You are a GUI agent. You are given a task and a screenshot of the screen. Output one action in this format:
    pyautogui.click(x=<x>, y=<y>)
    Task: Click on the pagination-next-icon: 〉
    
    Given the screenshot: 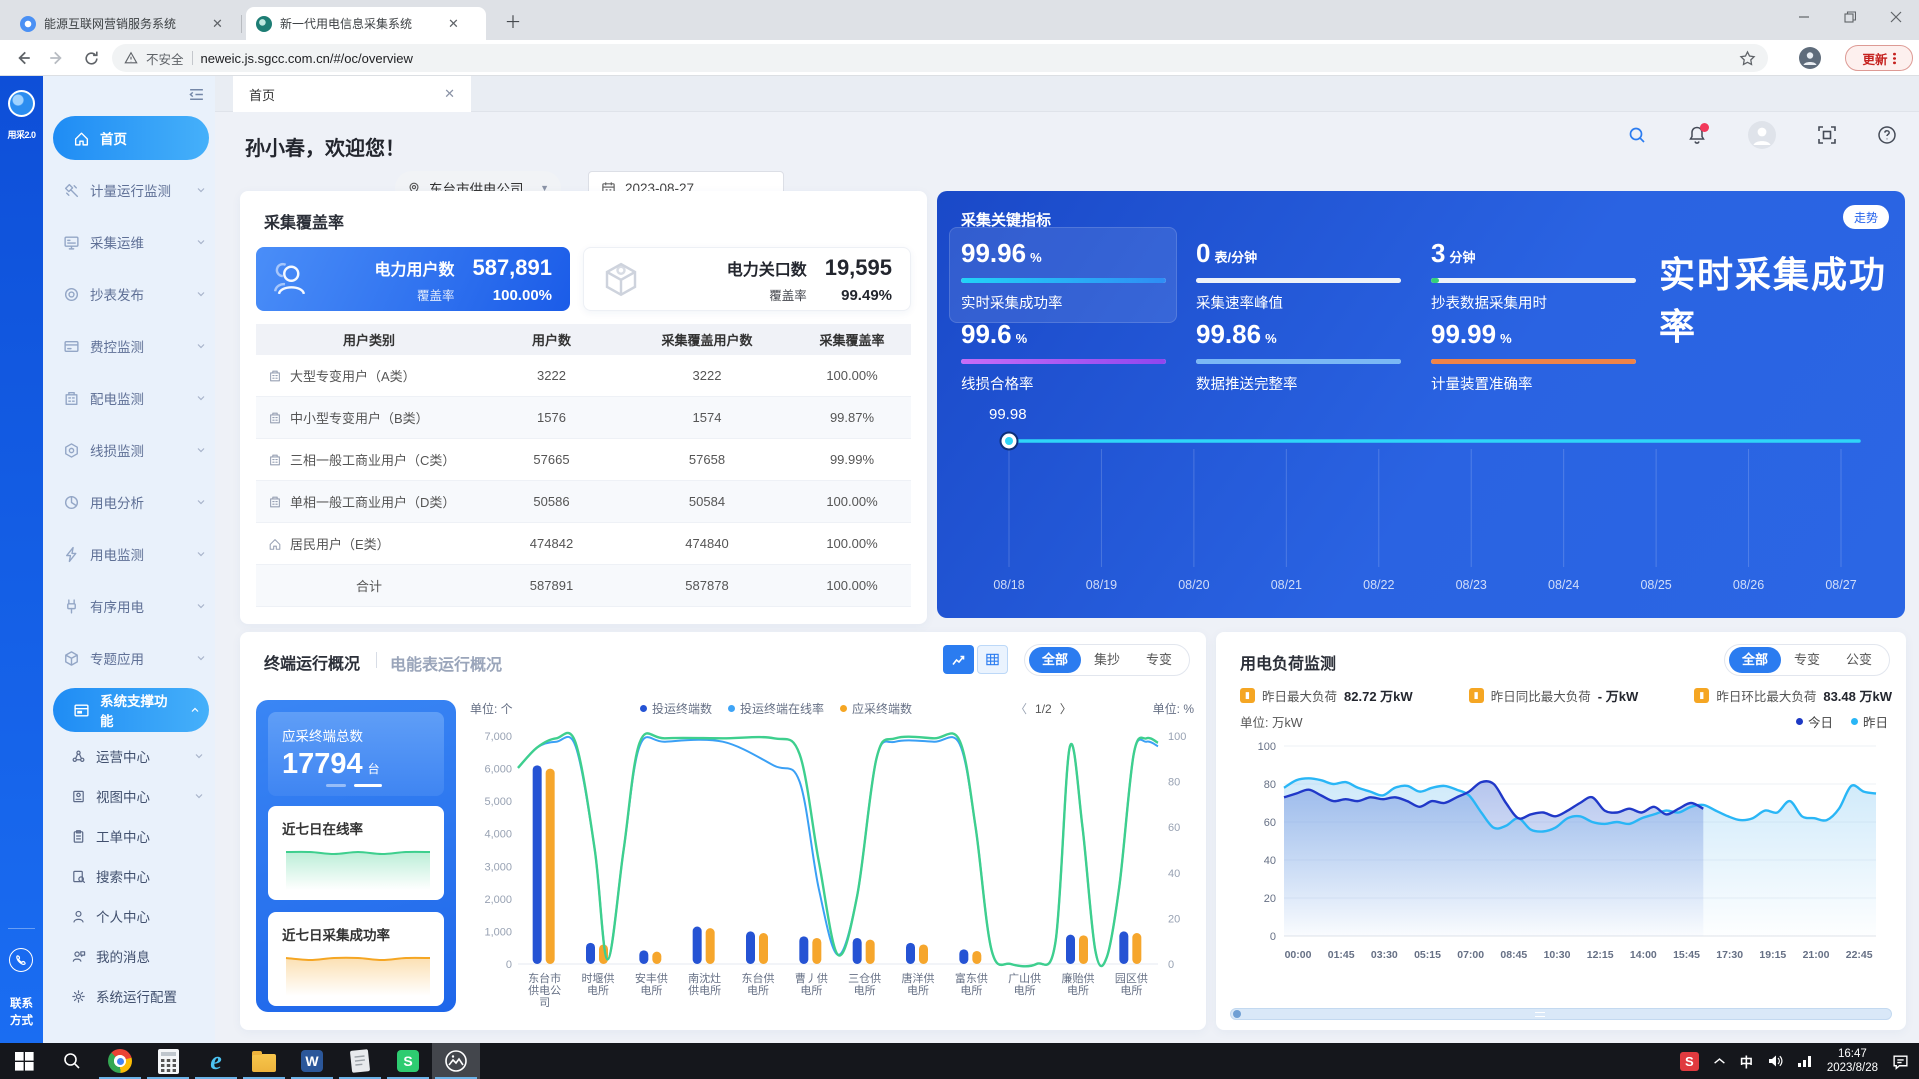 What is the action you would take?
    pyautogui.click(x=1065, y=709)
    